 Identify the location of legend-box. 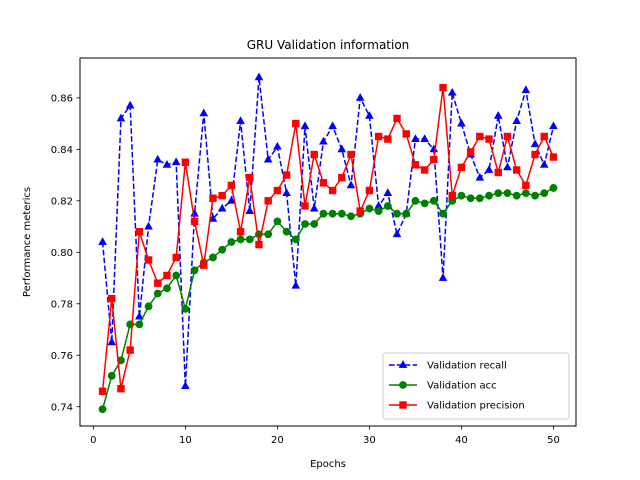
(476, 386).